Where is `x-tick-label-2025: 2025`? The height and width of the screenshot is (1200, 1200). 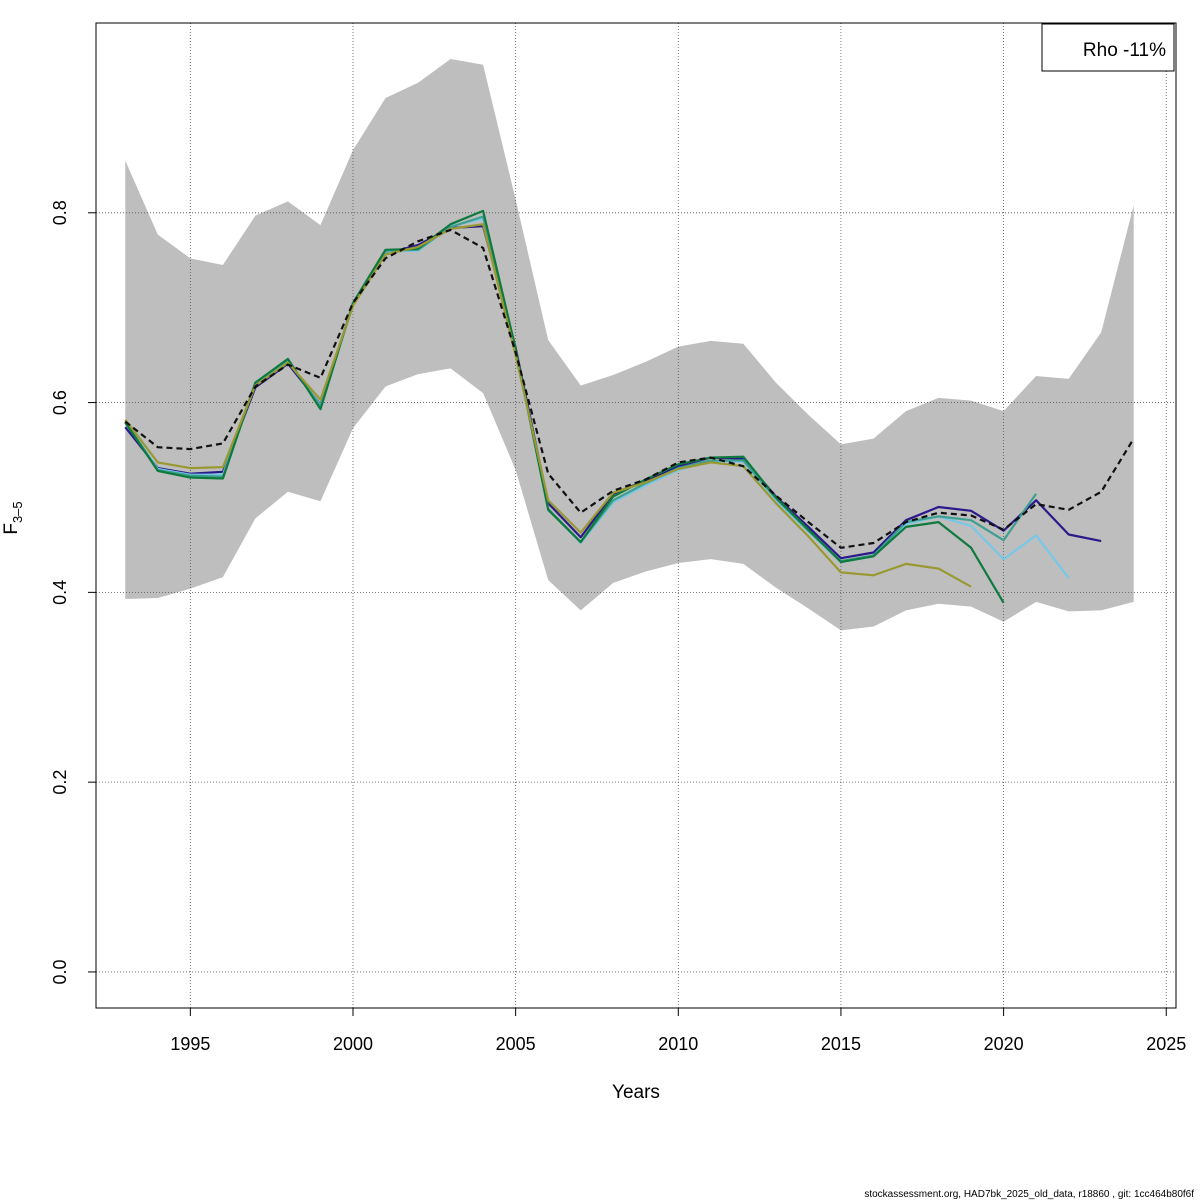
x-tick-label-2025: 2025 is located at coordinates (1166, 1044).